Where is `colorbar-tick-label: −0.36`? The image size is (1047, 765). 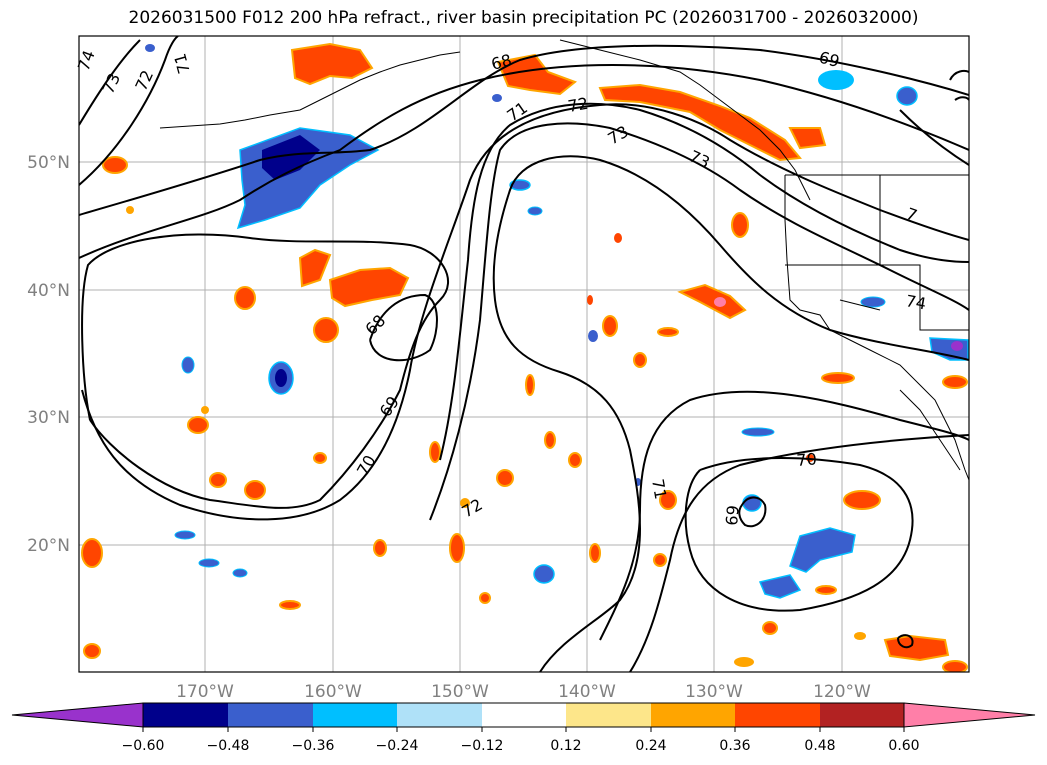
colorbar-tick-label: −0.36 is located at coordinates (313, 746).